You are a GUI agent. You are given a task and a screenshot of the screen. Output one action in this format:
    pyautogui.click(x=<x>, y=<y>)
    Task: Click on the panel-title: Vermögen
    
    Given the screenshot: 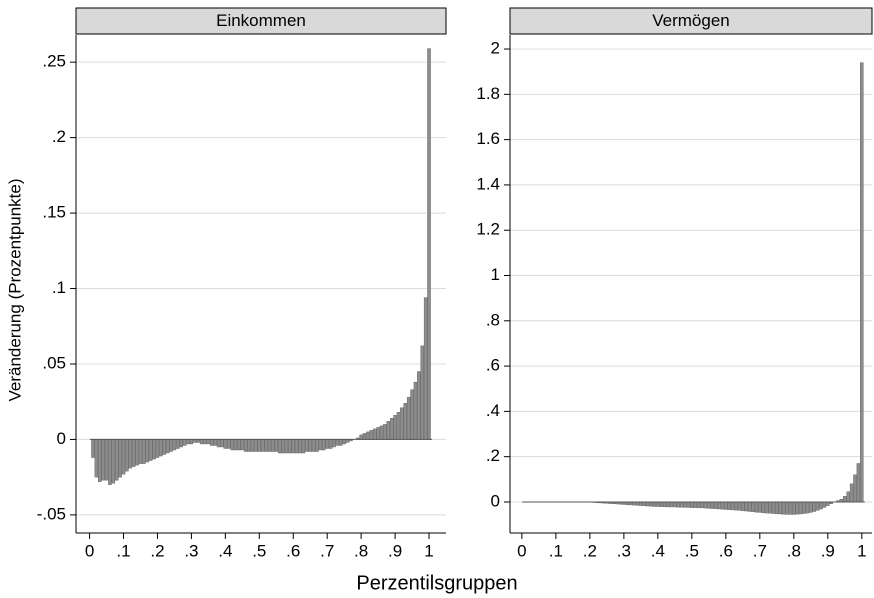 What is the action you would take?
    pyautogui.click(x=691, y=20)
    